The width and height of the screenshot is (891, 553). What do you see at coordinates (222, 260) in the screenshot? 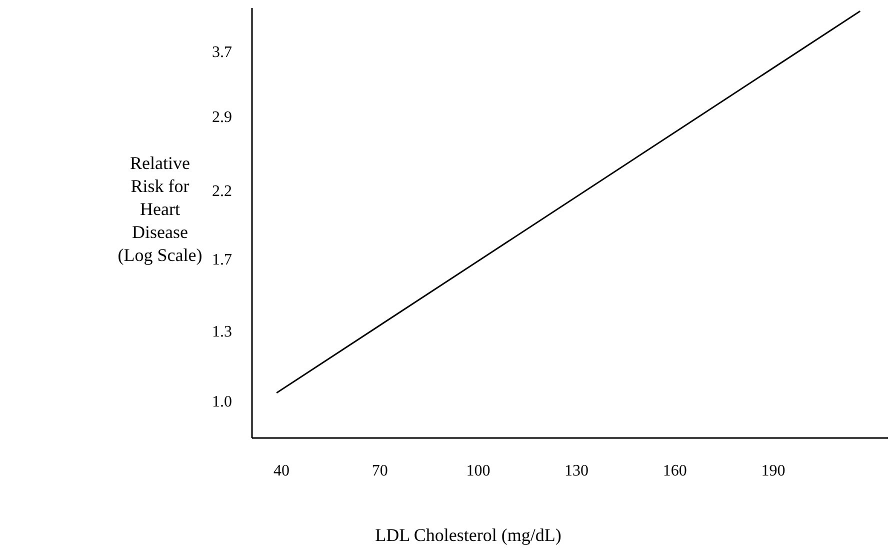
I see `y-tick-label: 1.7` at bounding box center [222, 260].